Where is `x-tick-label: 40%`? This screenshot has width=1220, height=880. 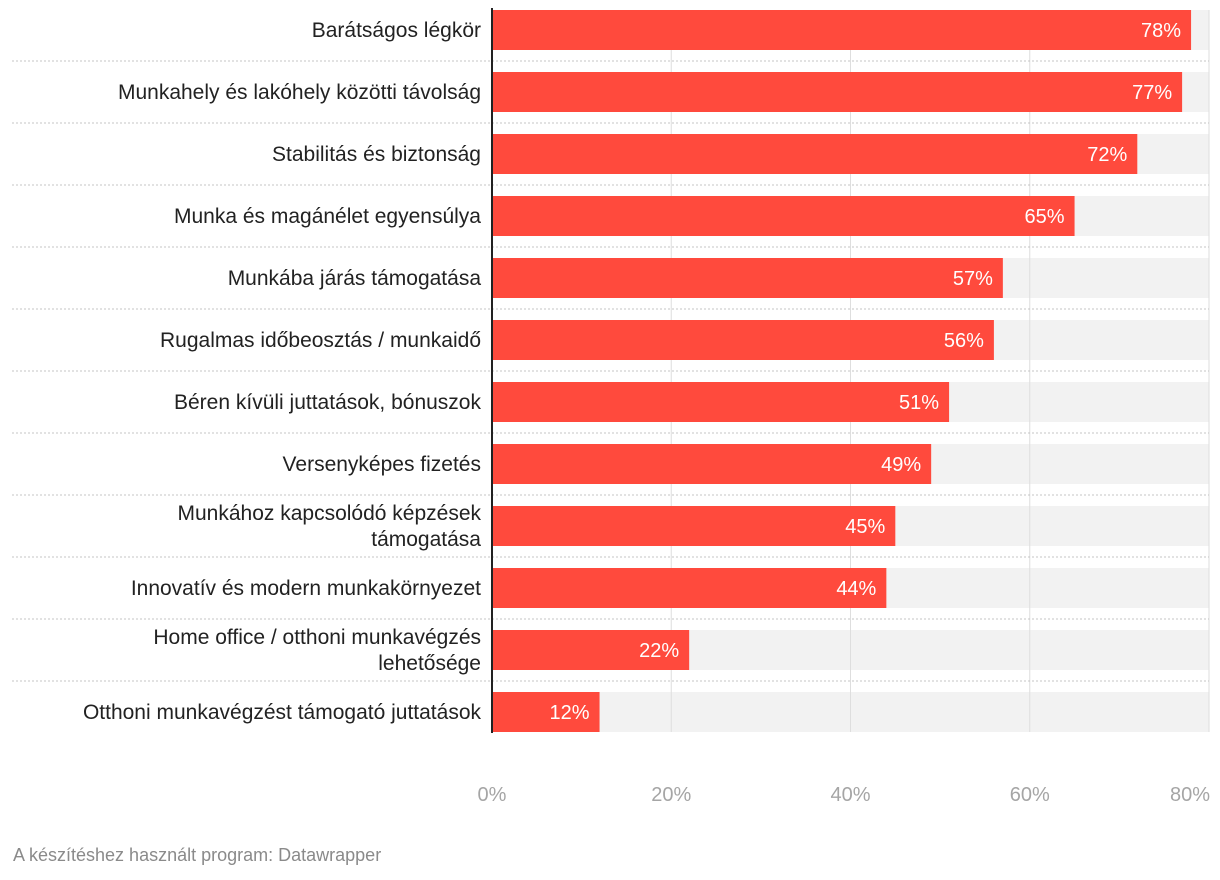 x-tick-label: 40% is located at coordinates (850, 795).